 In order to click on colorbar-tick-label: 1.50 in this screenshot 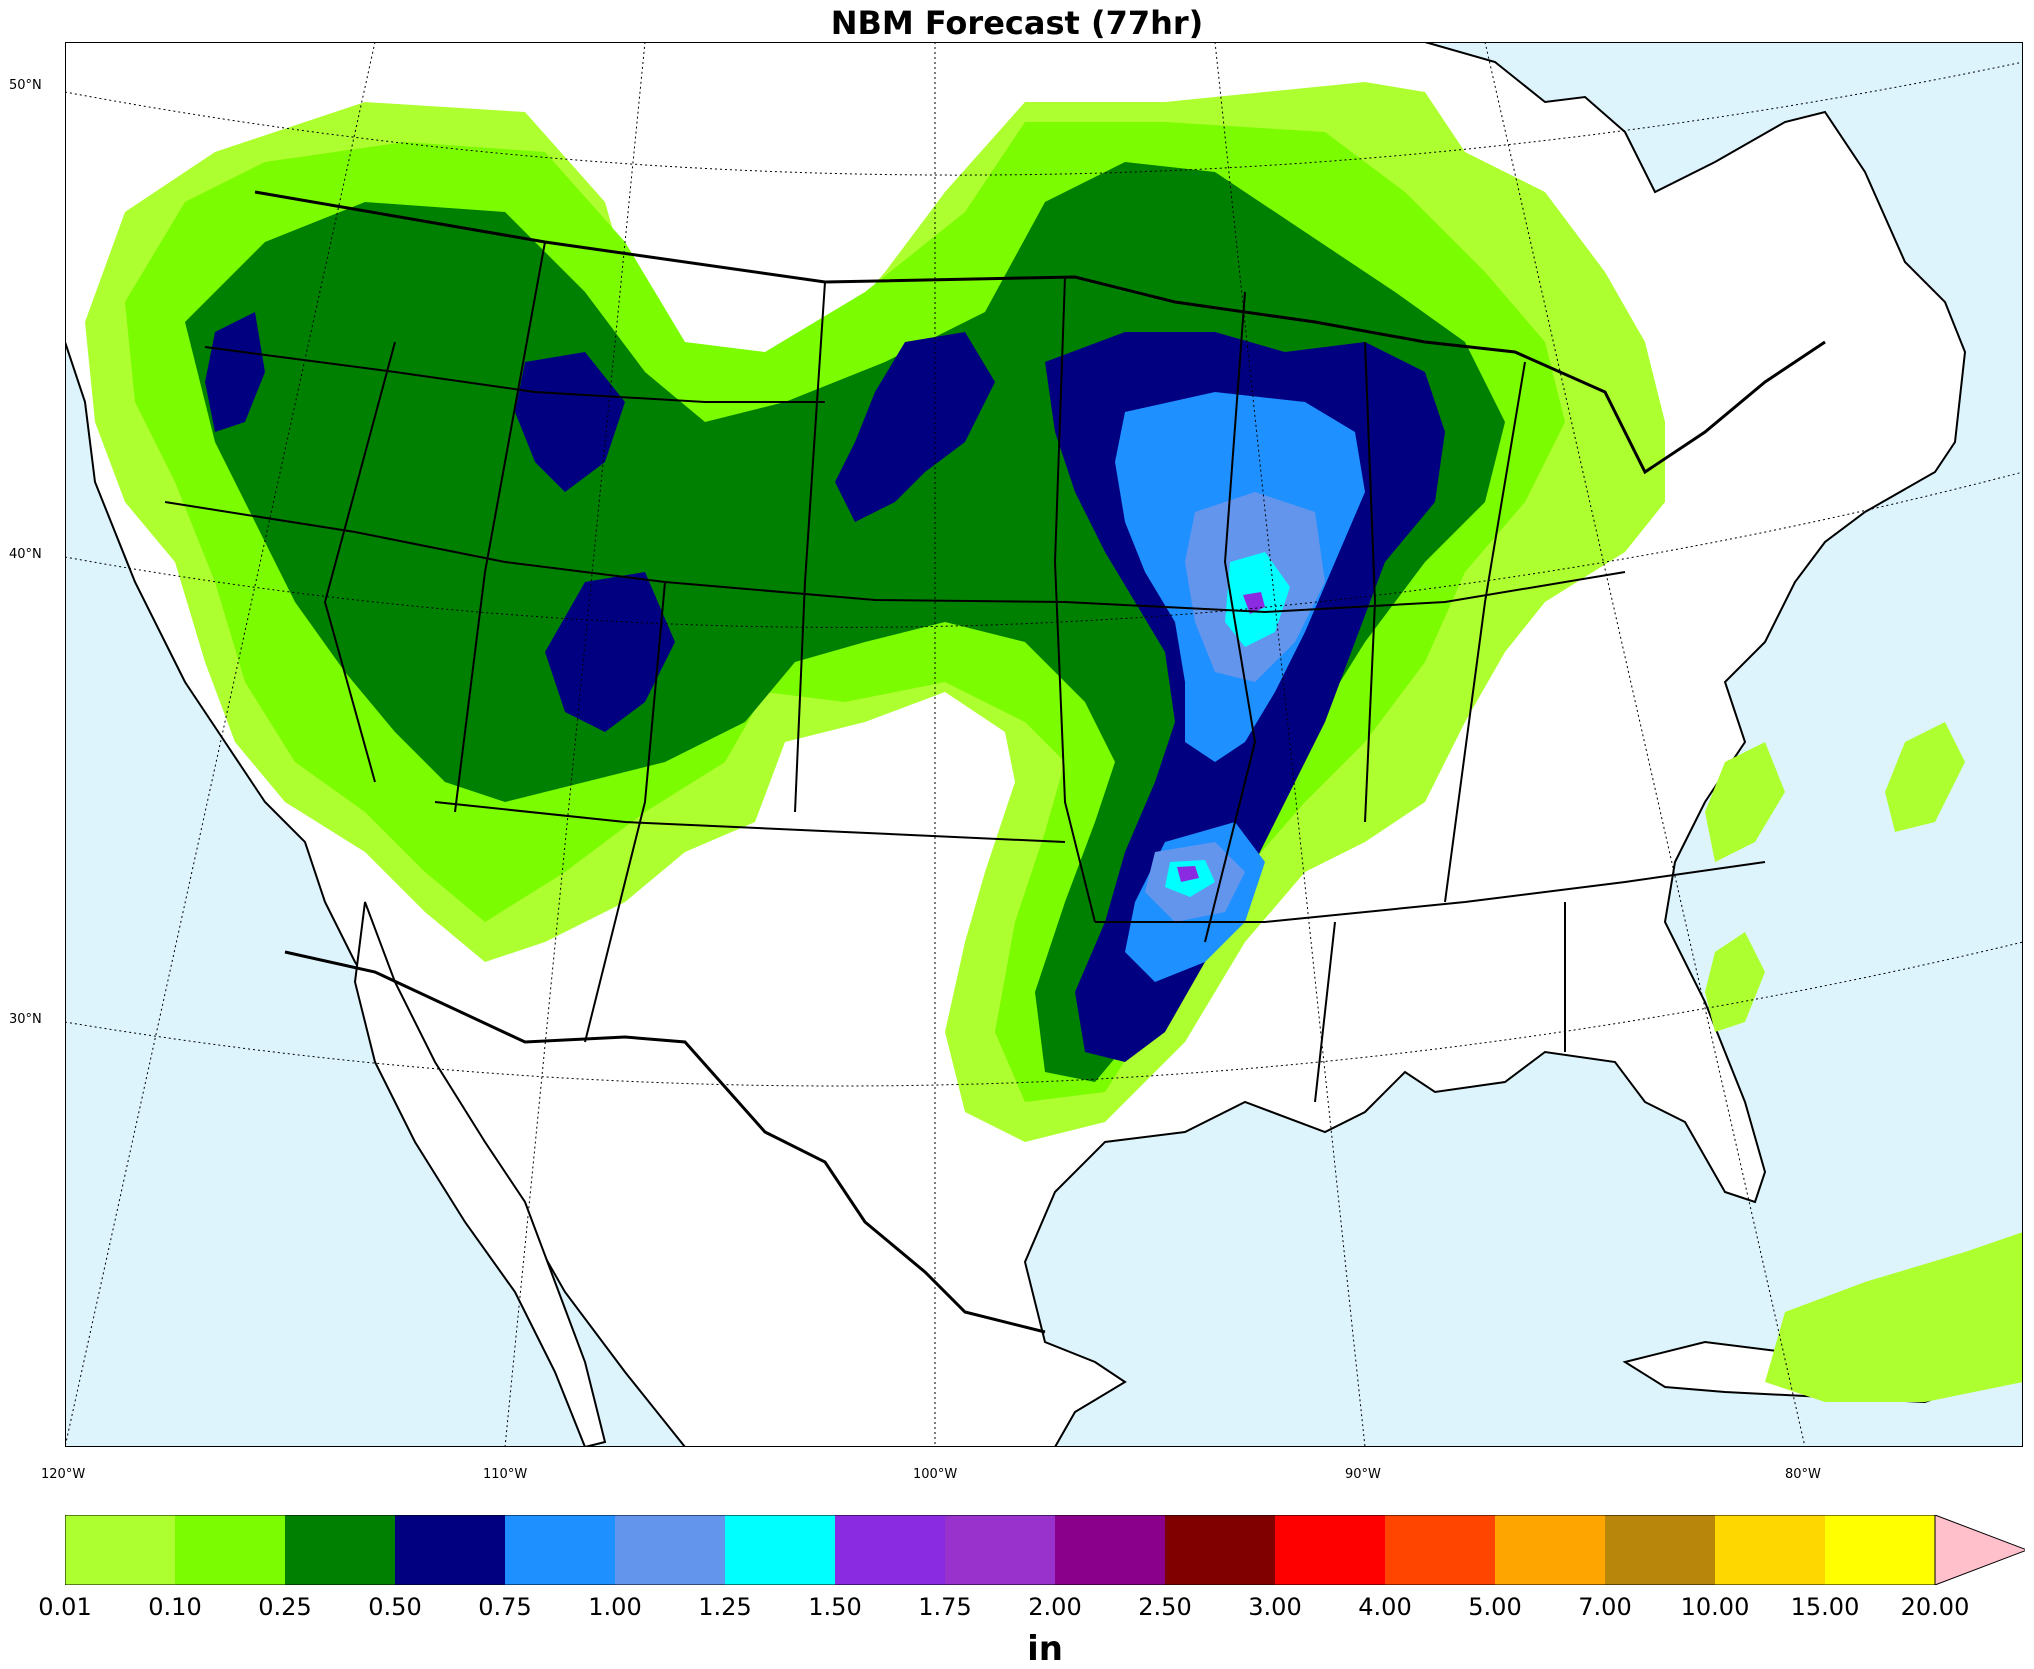, I will do `click(835, 1607)`.